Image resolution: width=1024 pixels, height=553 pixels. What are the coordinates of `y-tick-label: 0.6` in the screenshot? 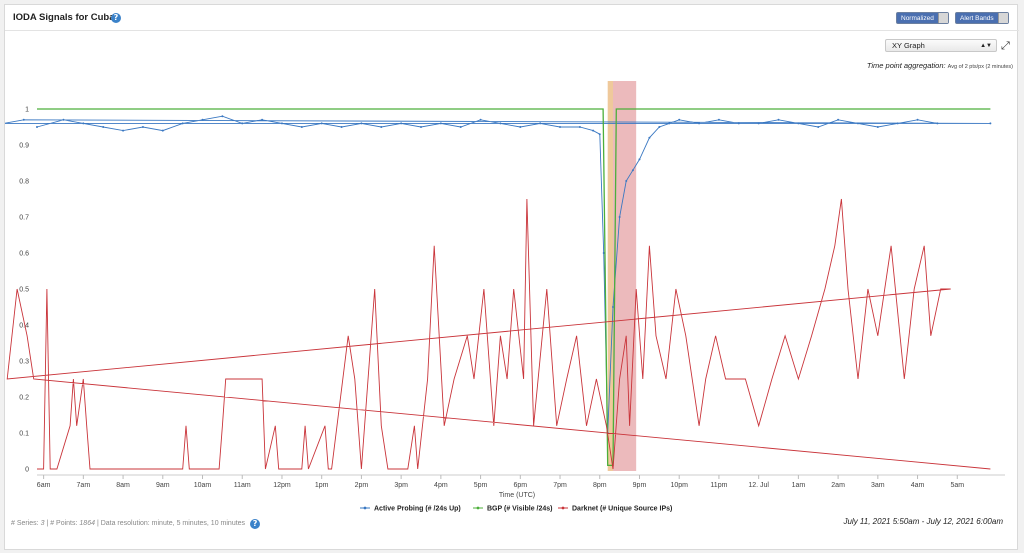 It's located at (24, 254).